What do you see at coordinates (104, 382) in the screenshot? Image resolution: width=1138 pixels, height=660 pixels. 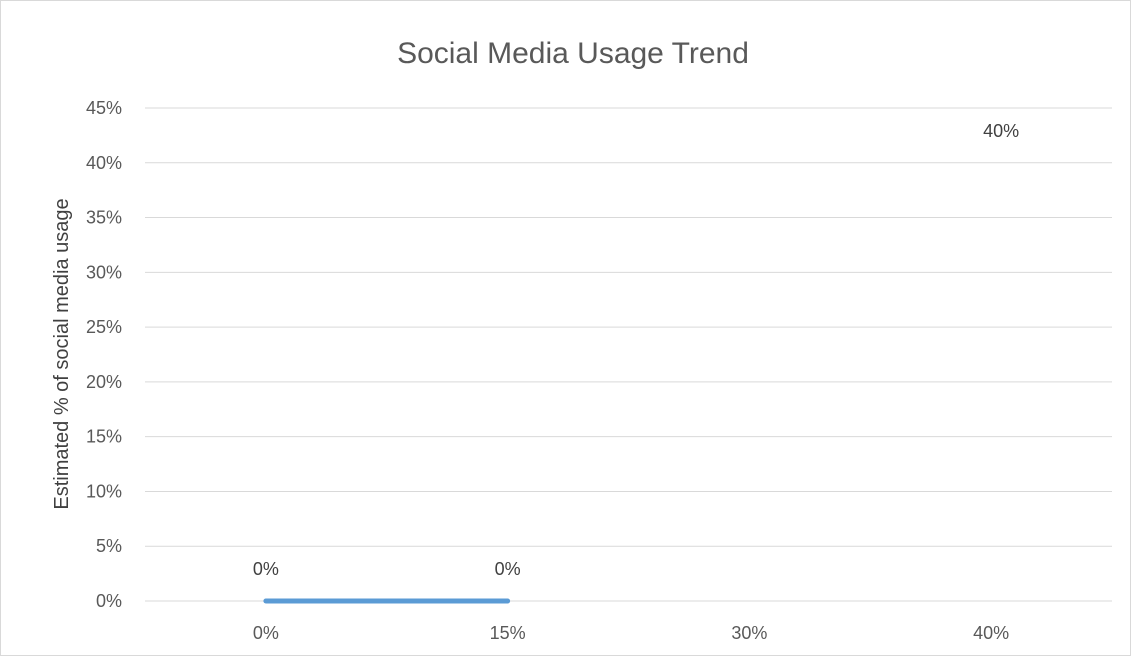 I see `y-tick-label: 20%` at bounding box center [104, 382].